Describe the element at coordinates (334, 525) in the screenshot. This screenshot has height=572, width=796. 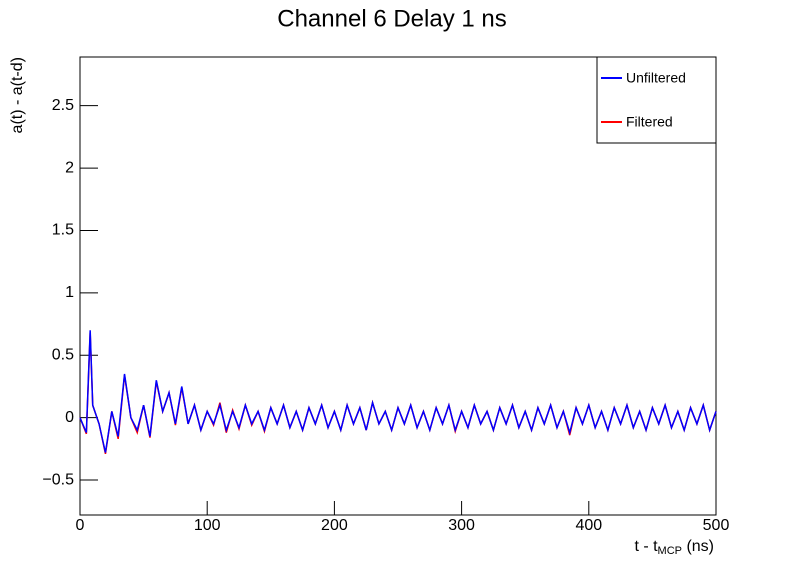
I see `x-tick-label: 200` at that location.